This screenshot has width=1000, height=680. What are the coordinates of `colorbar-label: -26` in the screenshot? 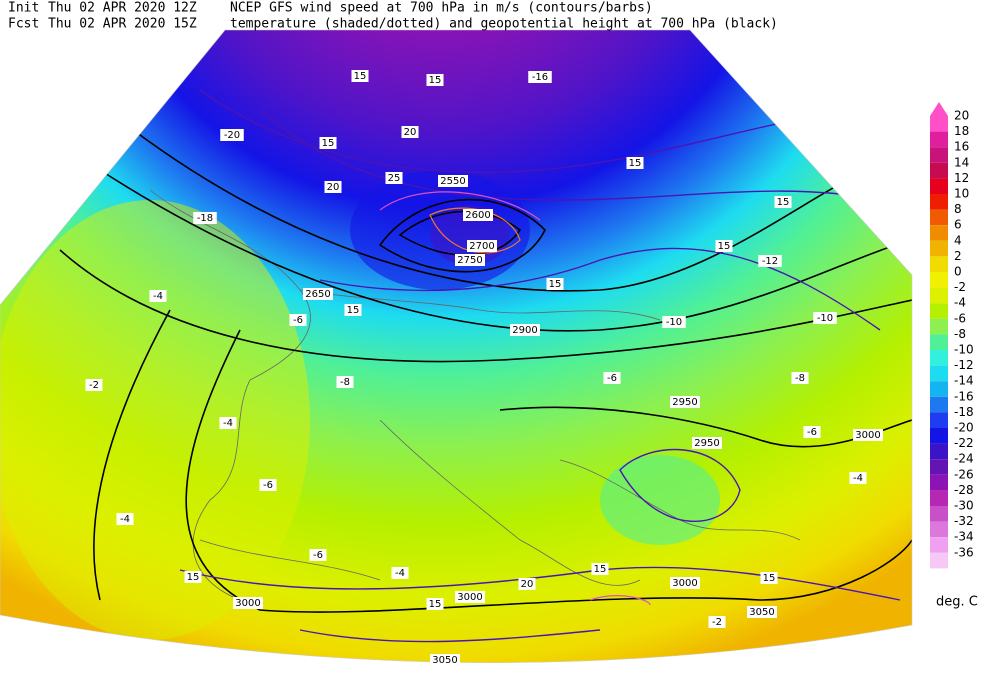 It's located at (964, 474).